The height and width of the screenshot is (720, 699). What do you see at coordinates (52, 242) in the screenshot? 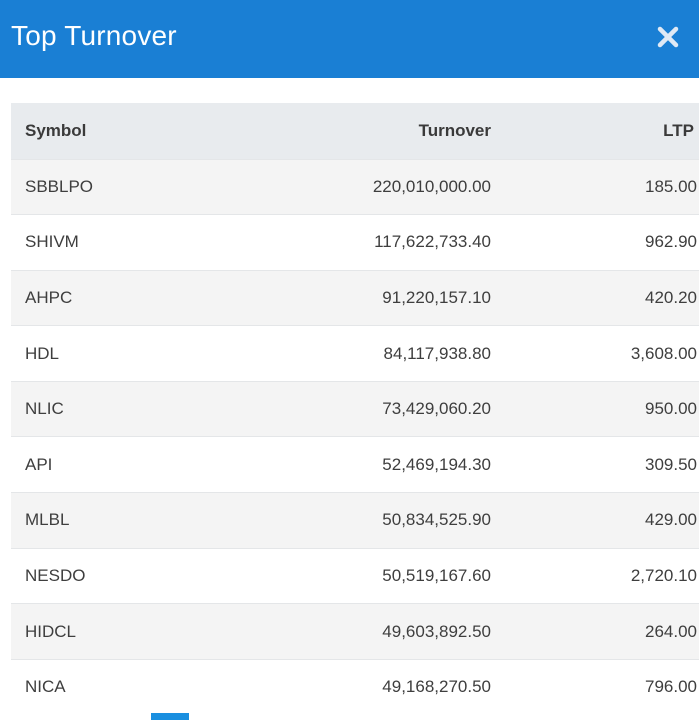
I see `cell-symbol: SHIVM` at bounding box center [52, 242].